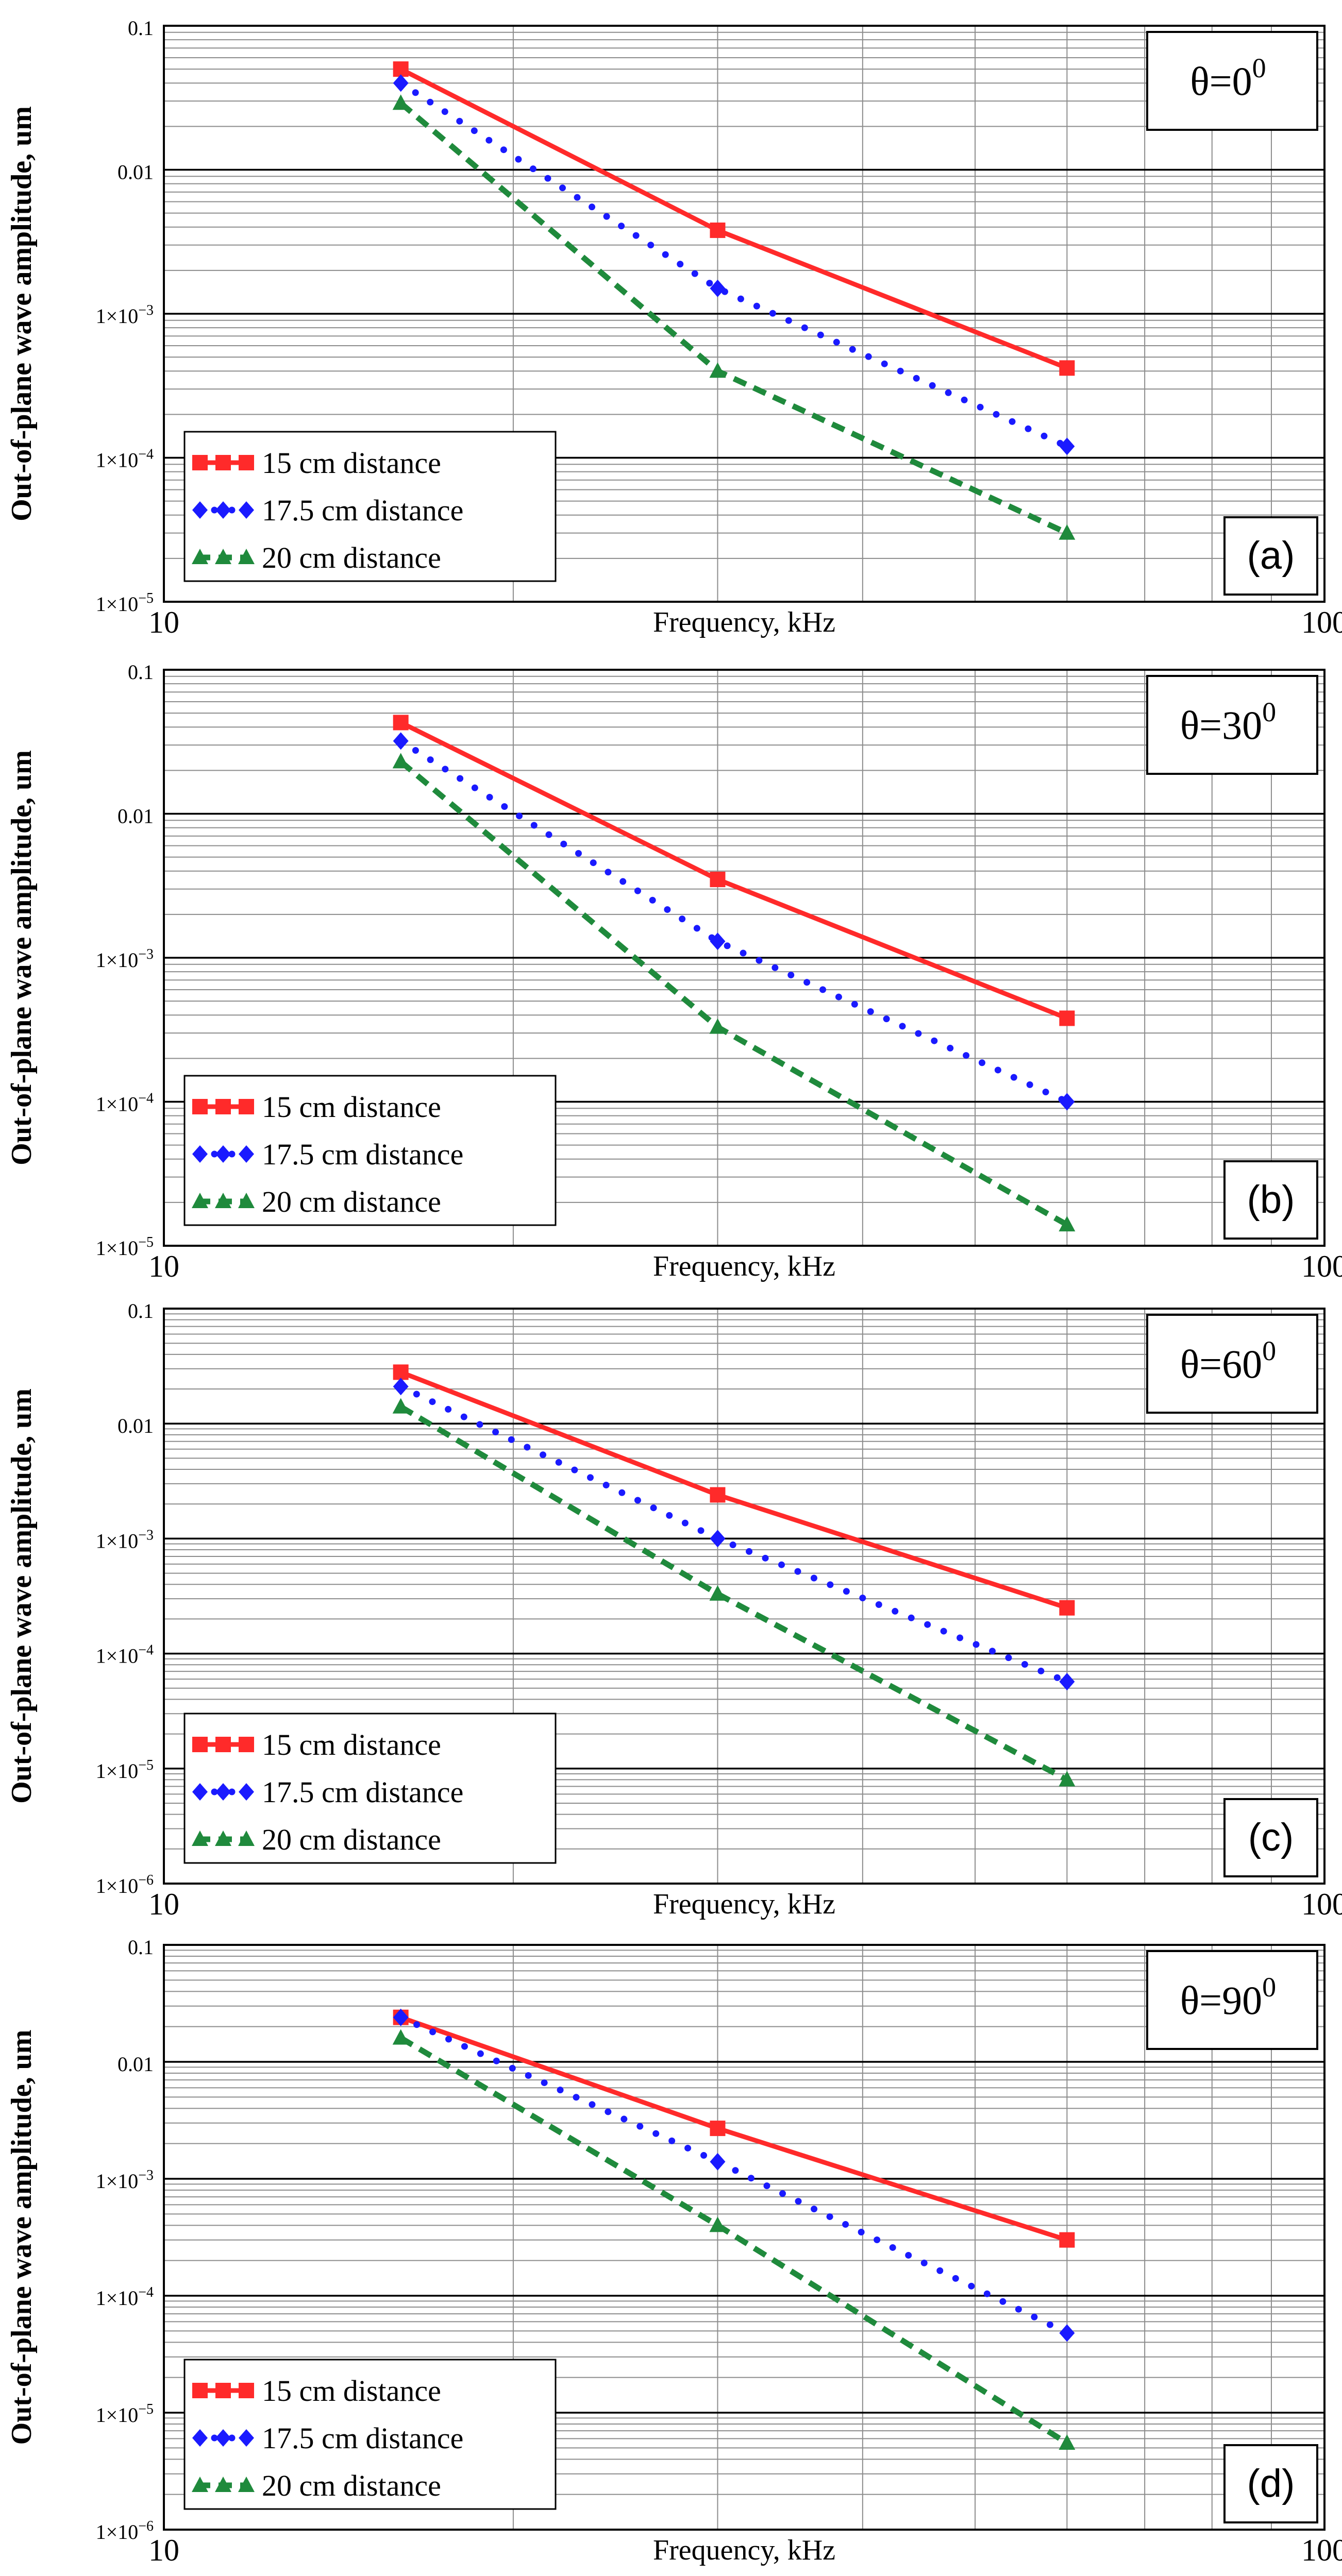 Image resolution: width=1342 pixels, height=2576 pixels. I want to click on angle-label: θ=300, so click(1228, 722).